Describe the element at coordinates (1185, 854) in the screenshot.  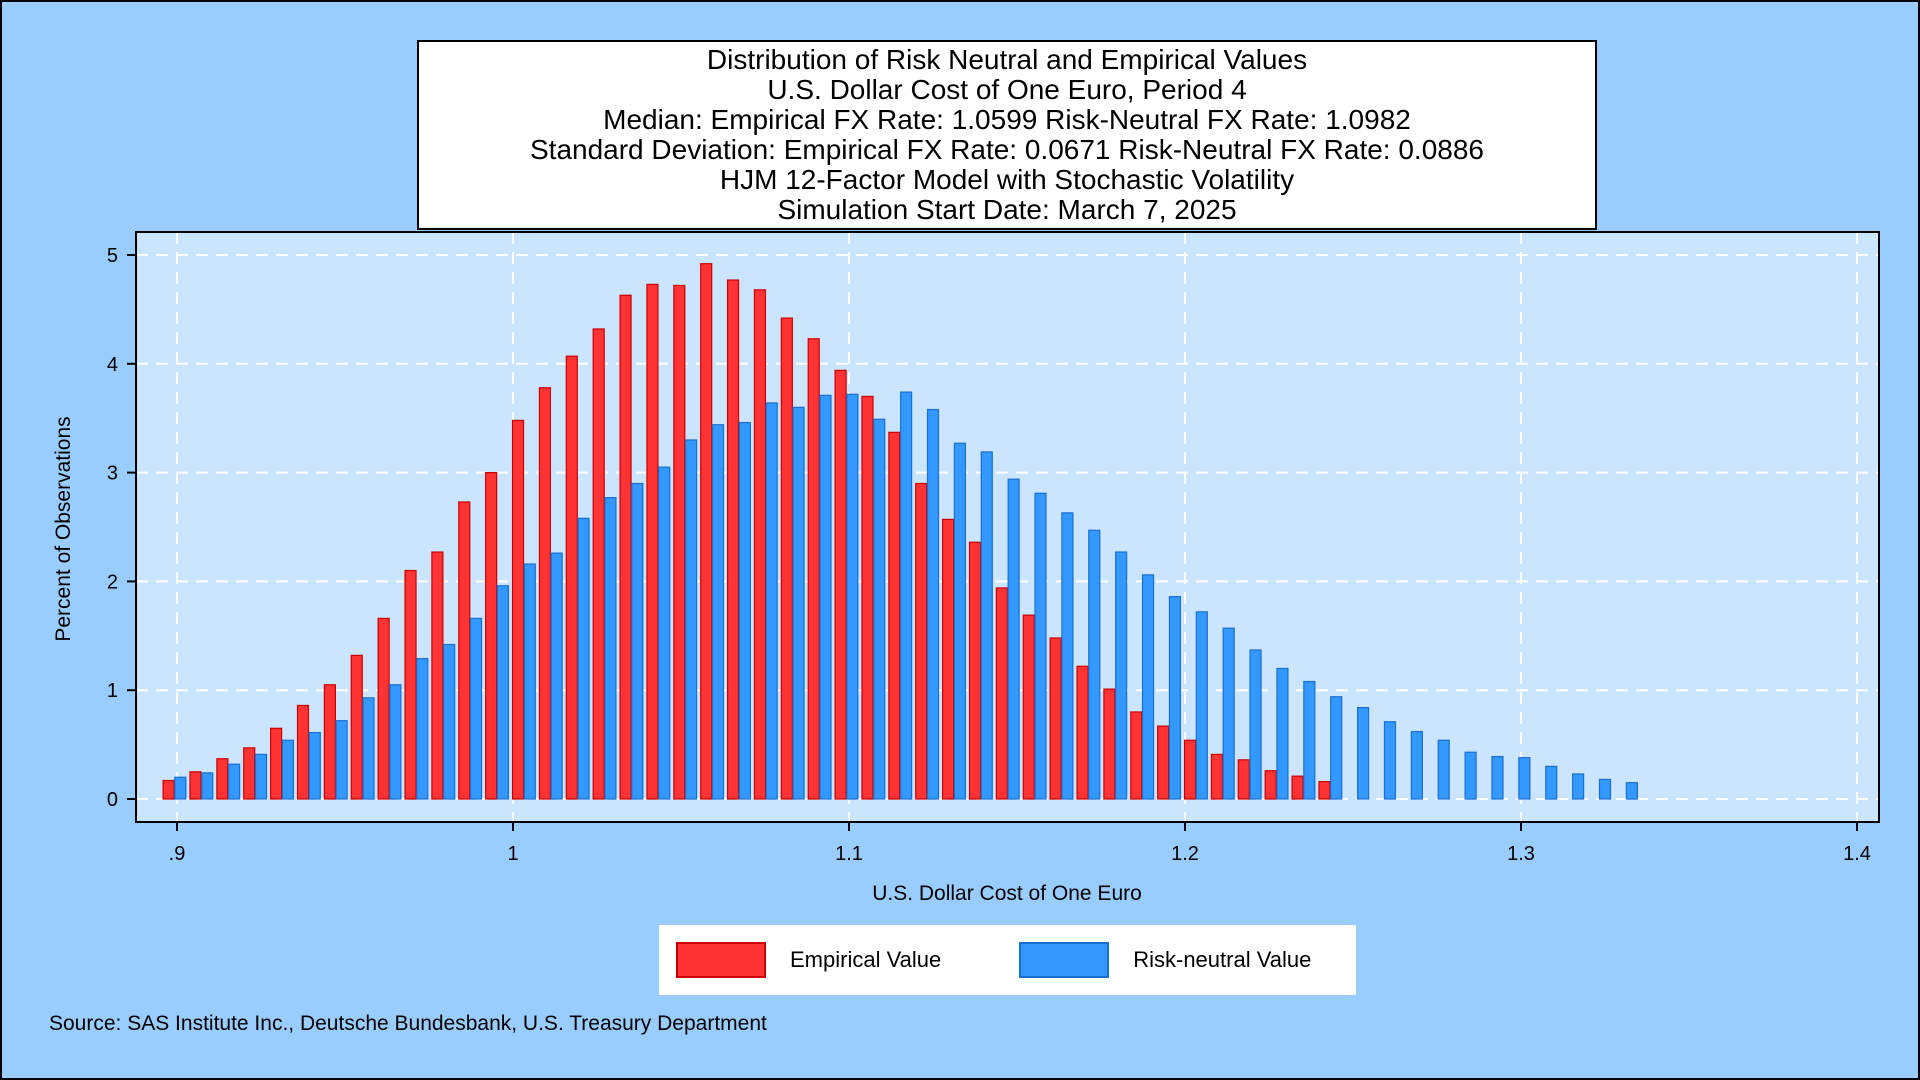
I see `x-tick-label: 1.2` at that location.